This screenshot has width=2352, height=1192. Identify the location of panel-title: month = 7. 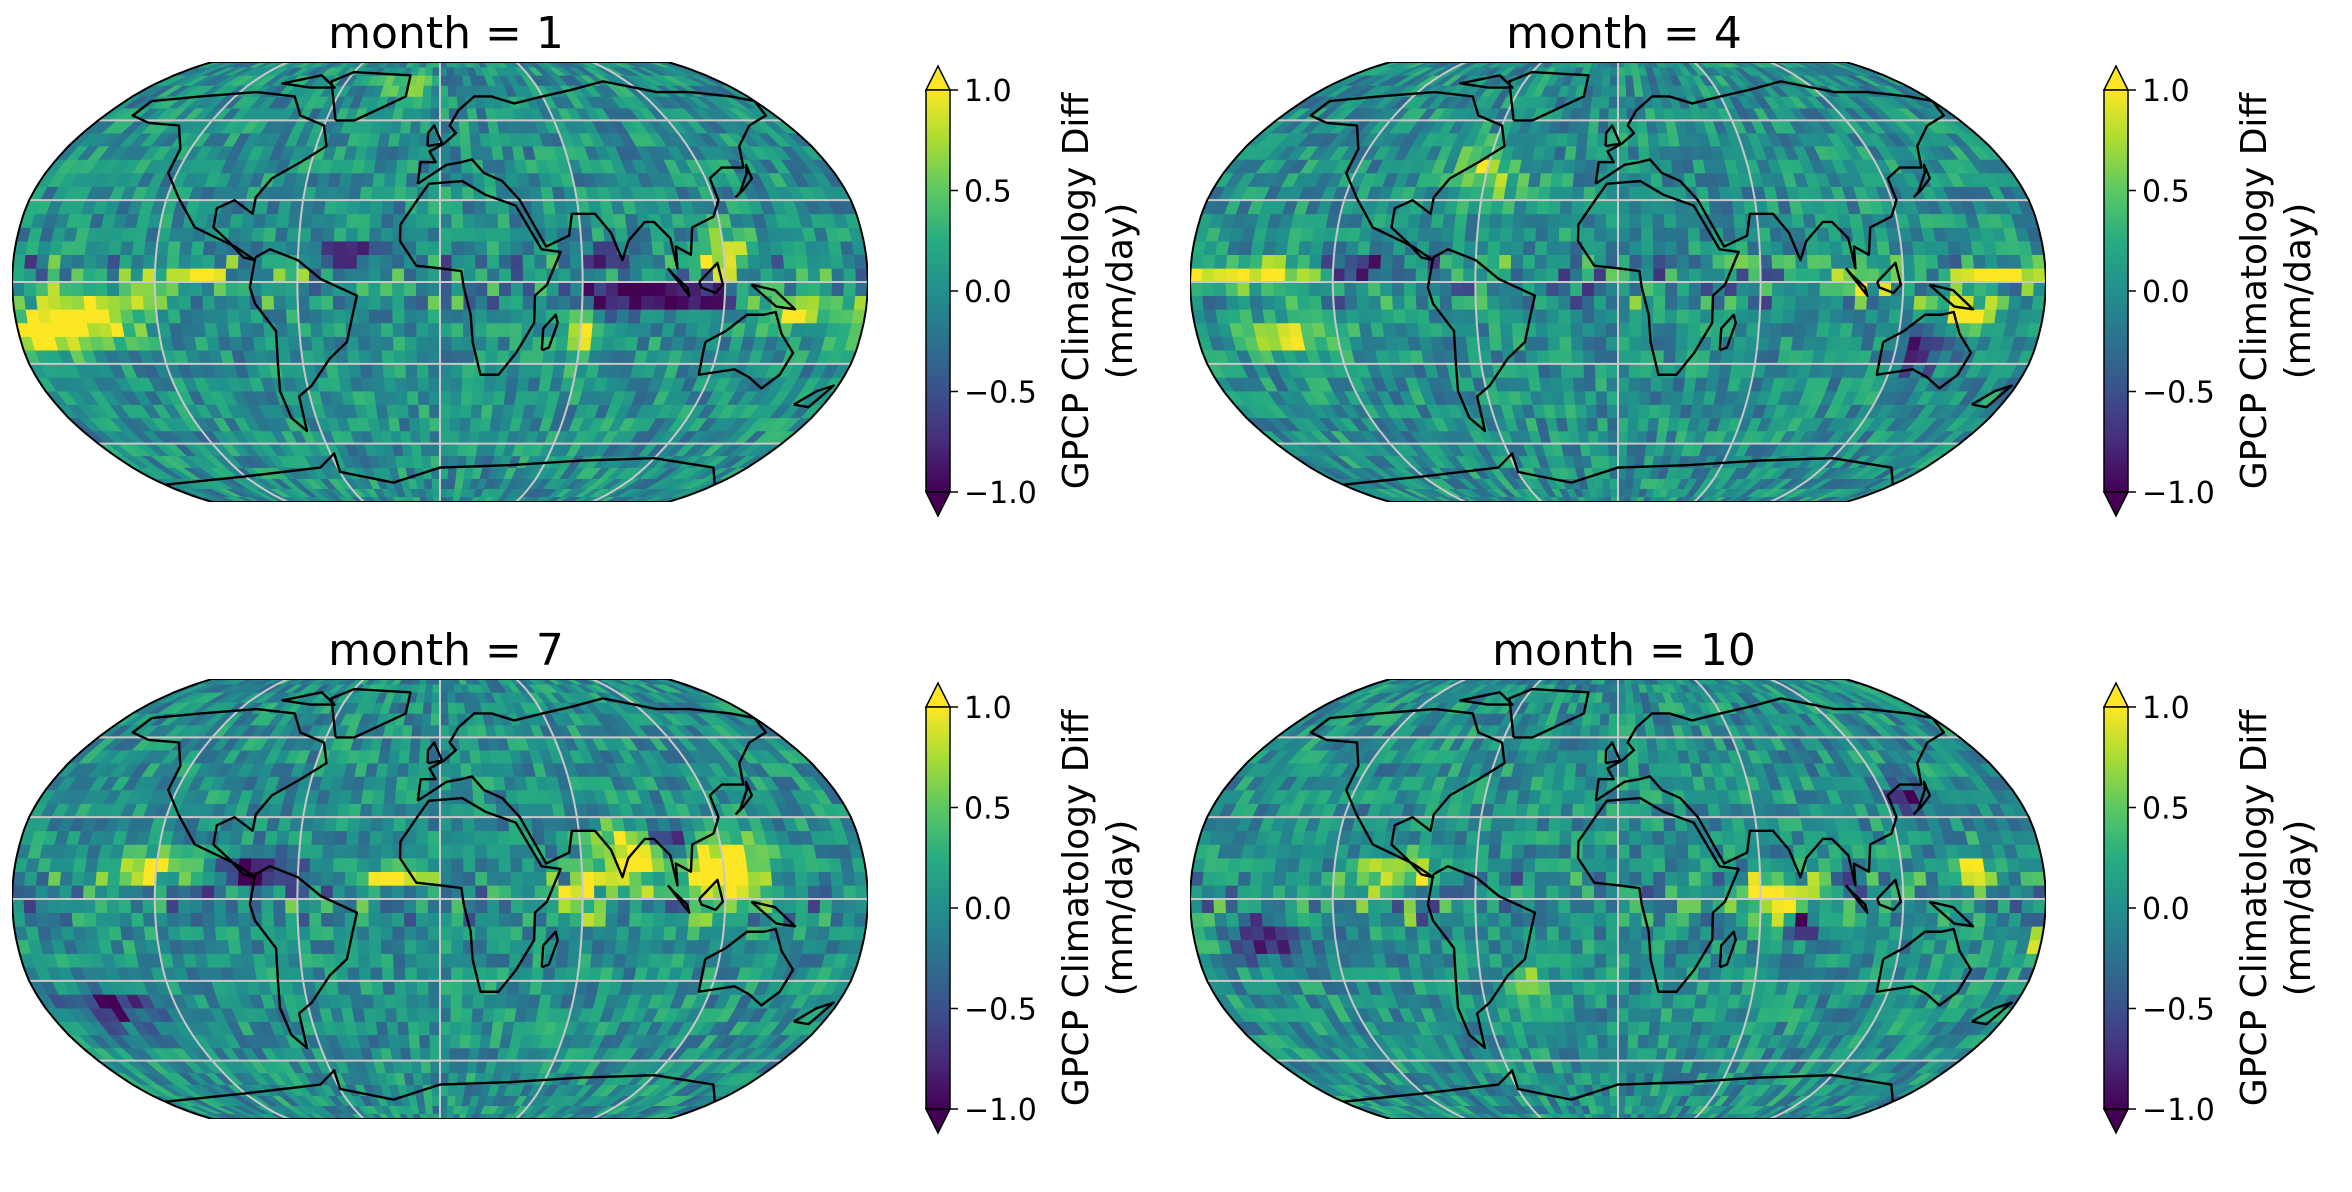
(446, 650).